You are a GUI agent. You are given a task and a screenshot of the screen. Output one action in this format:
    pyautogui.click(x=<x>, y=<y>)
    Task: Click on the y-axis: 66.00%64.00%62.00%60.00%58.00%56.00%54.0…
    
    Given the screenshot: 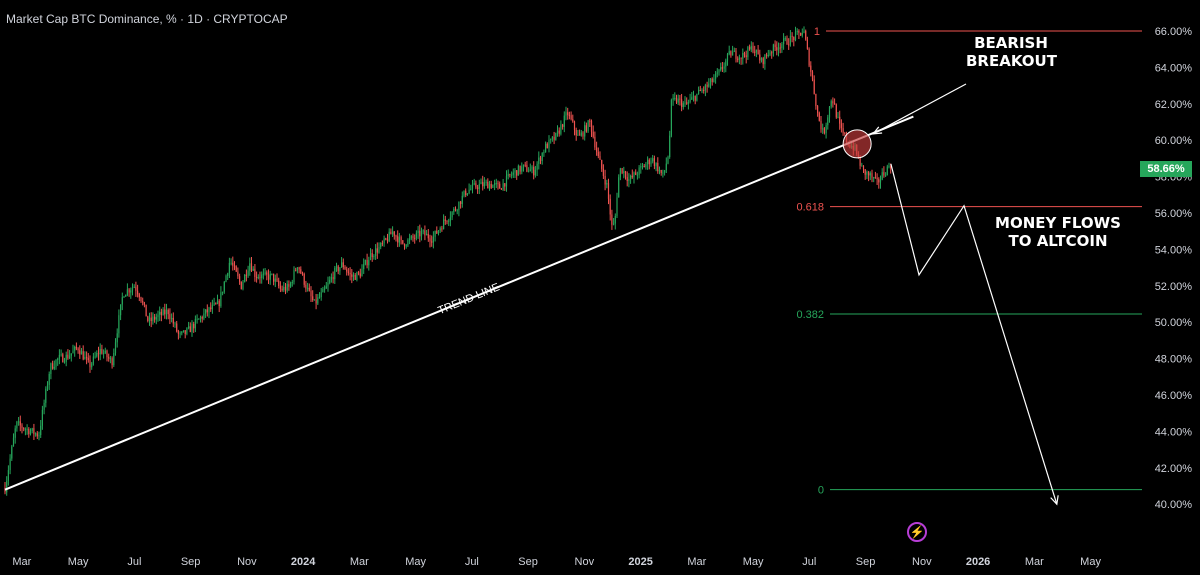 What is the action you would take?
    pyautogui.click(x=1174, y=268)
    